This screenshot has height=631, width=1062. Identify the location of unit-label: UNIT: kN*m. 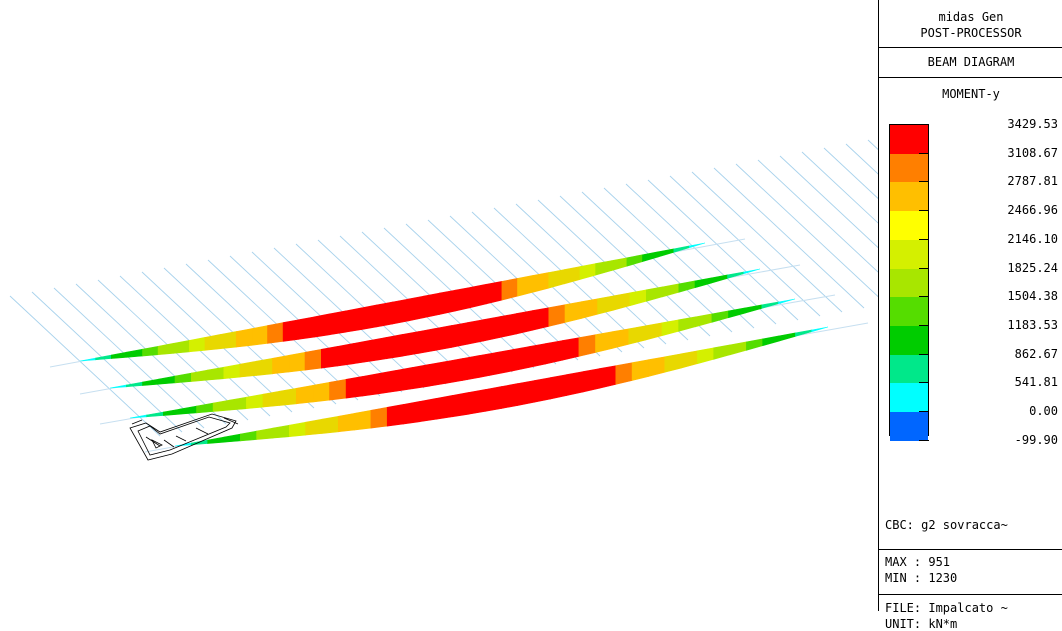
(921, 624).